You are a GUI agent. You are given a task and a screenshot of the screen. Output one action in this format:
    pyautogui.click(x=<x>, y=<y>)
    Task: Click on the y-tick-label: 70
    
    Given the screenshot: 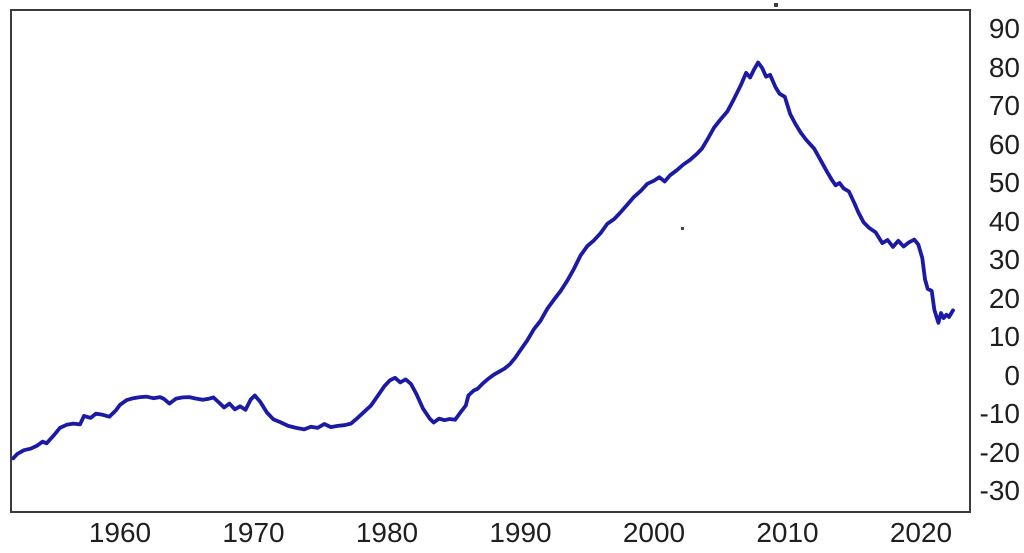 What is the action you would take?
    pyautogui.click(x=1004, y=105)
    